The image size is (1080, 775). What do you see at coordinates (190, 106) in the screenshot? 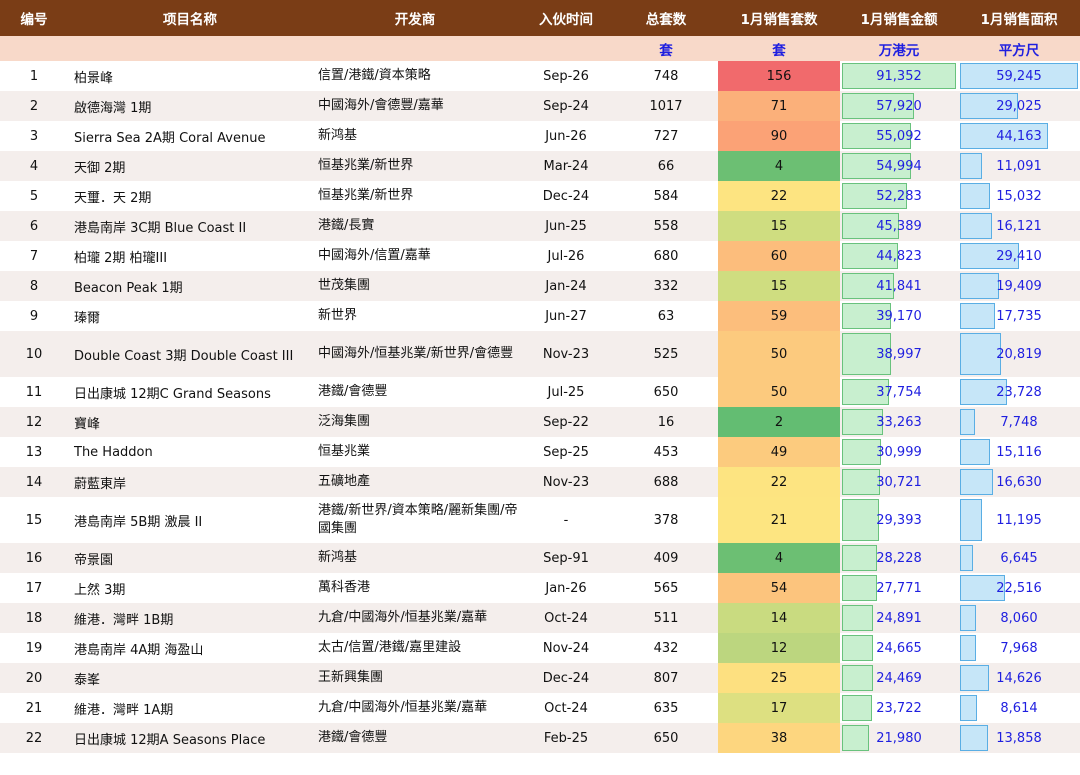
I see `cell-name: 啟德海灣 1期` at bounding box center [190, 106].